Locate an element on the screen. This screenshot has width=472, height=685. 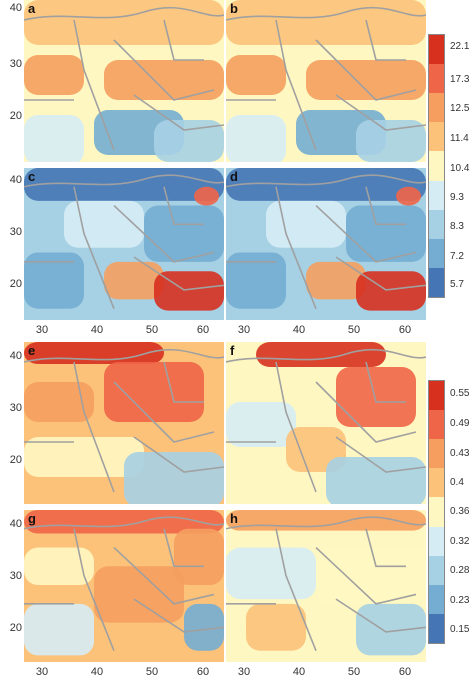
map-panel-f-svg is located at coordinates (326, 423).